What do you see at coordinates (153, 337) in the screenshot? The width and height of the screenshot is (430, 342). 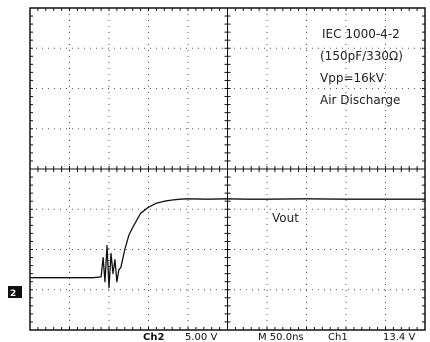 I see `status-channel: Ch2` at bounding box center [153, 337].